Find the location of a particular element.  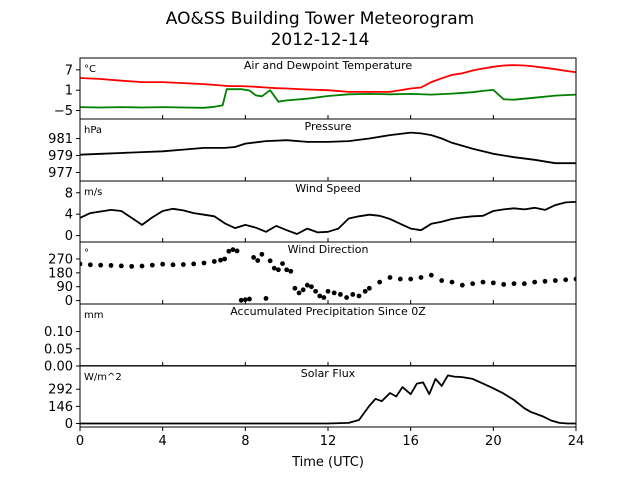

y-tick-label: 8 is located at coordinates (69, 193).